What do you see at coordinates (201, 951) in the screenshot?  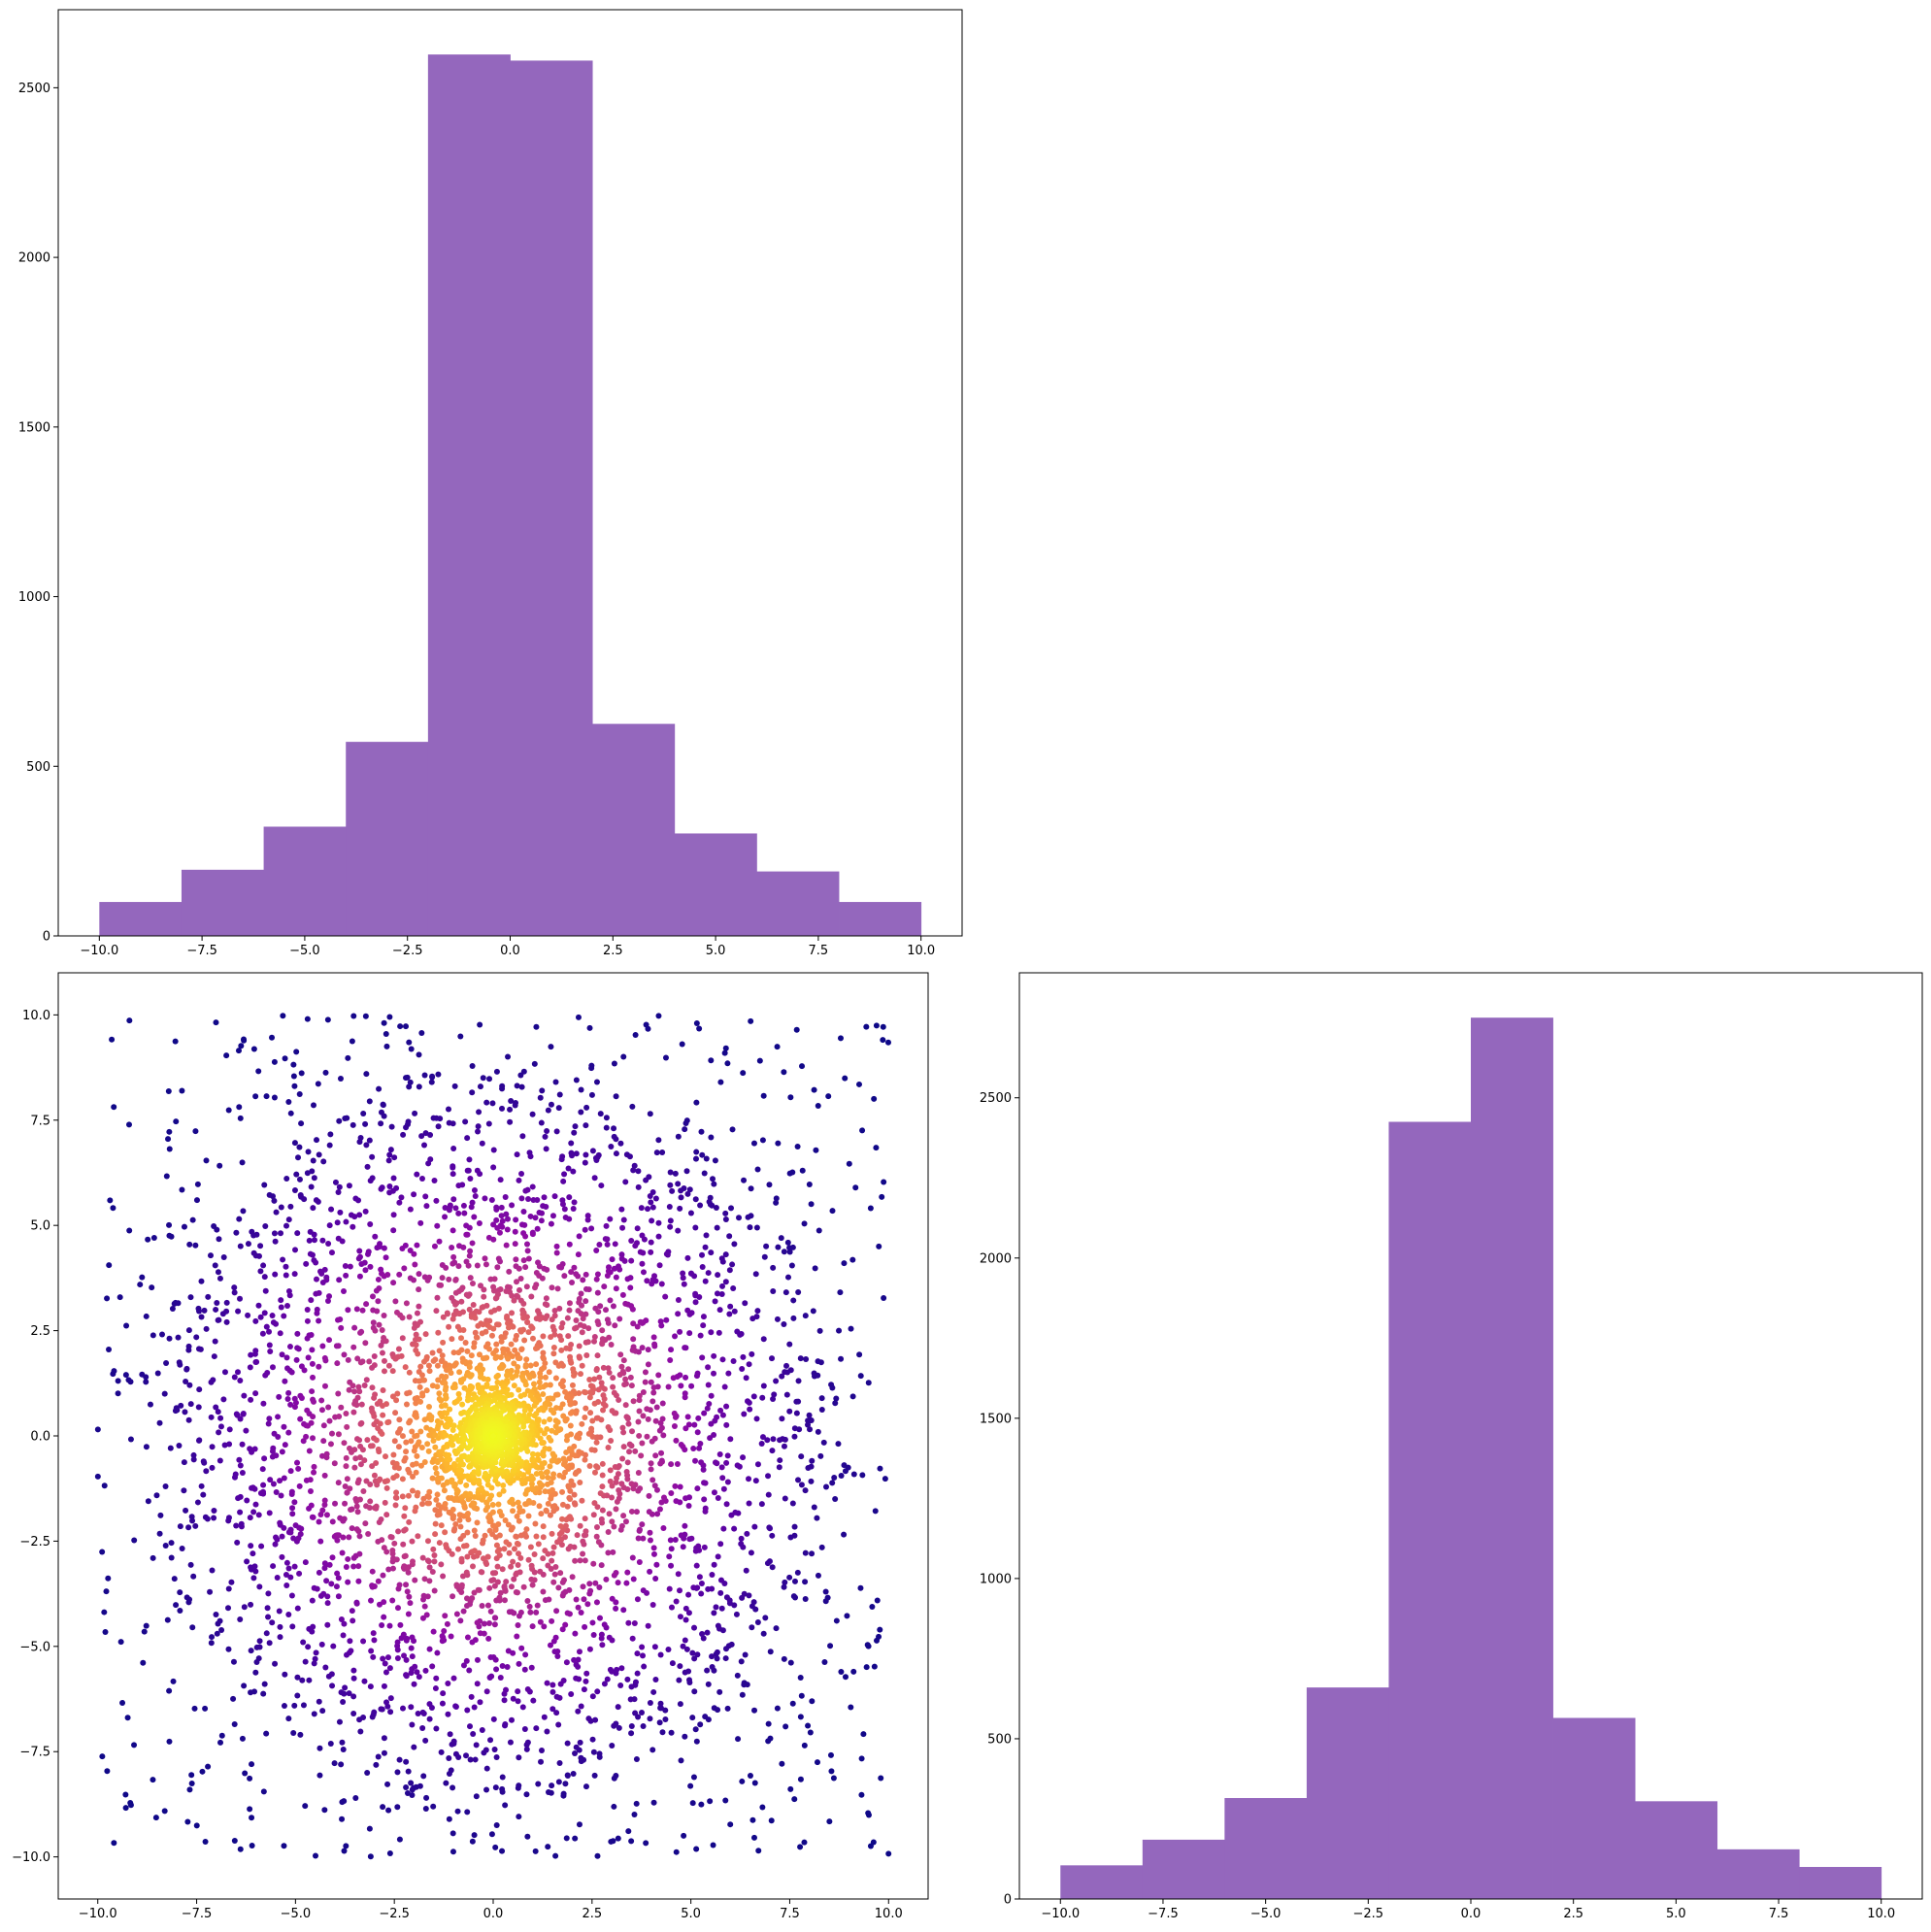 I see `top-left-histogram-x-tick-label: −7.5` at bounding box center [201, 951].